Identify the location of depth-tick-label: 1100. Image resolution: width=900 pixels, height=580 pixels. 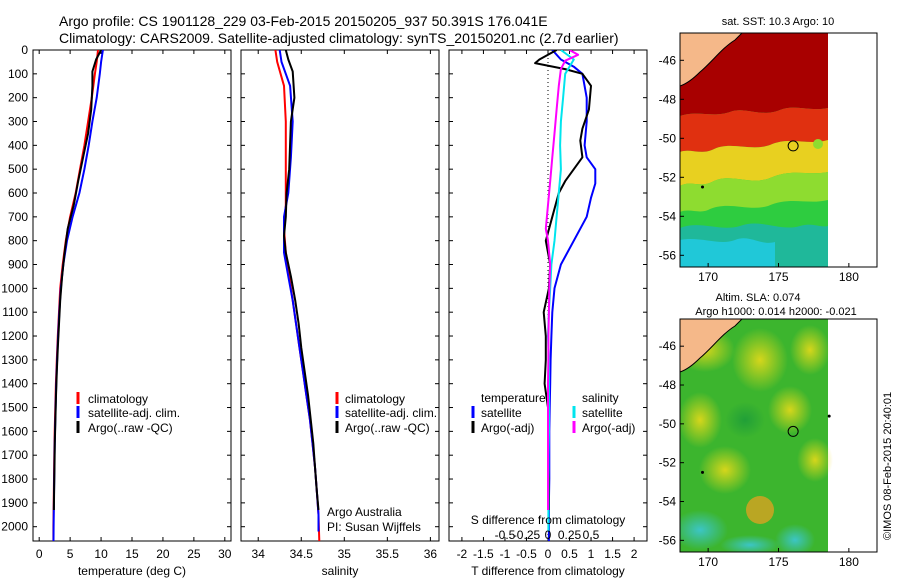
(15, 312).